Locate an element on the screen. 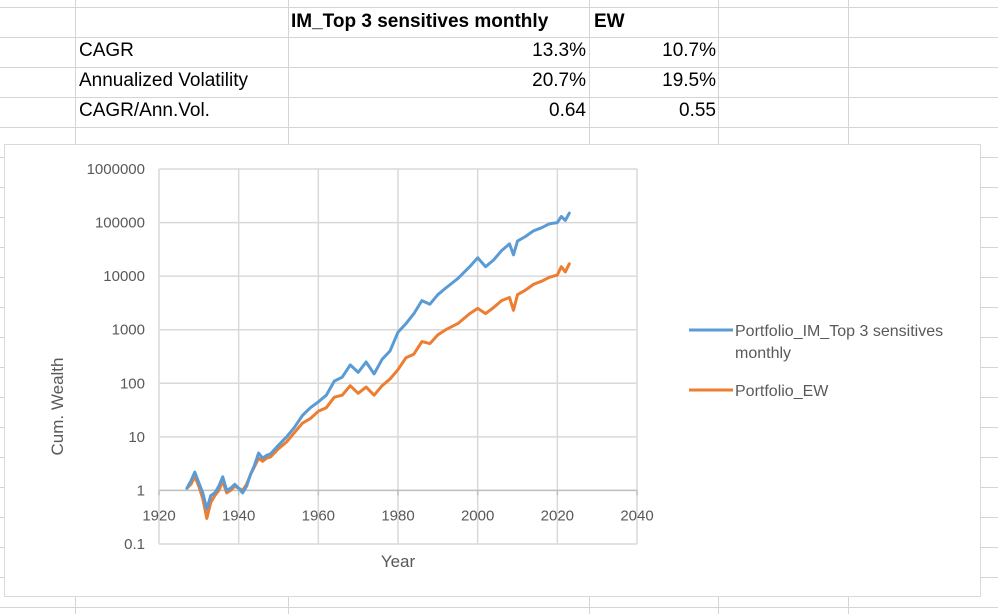 This screenshot has height=614, width=998. y-tick-label: 10000 is located at coordinates (124, 276).